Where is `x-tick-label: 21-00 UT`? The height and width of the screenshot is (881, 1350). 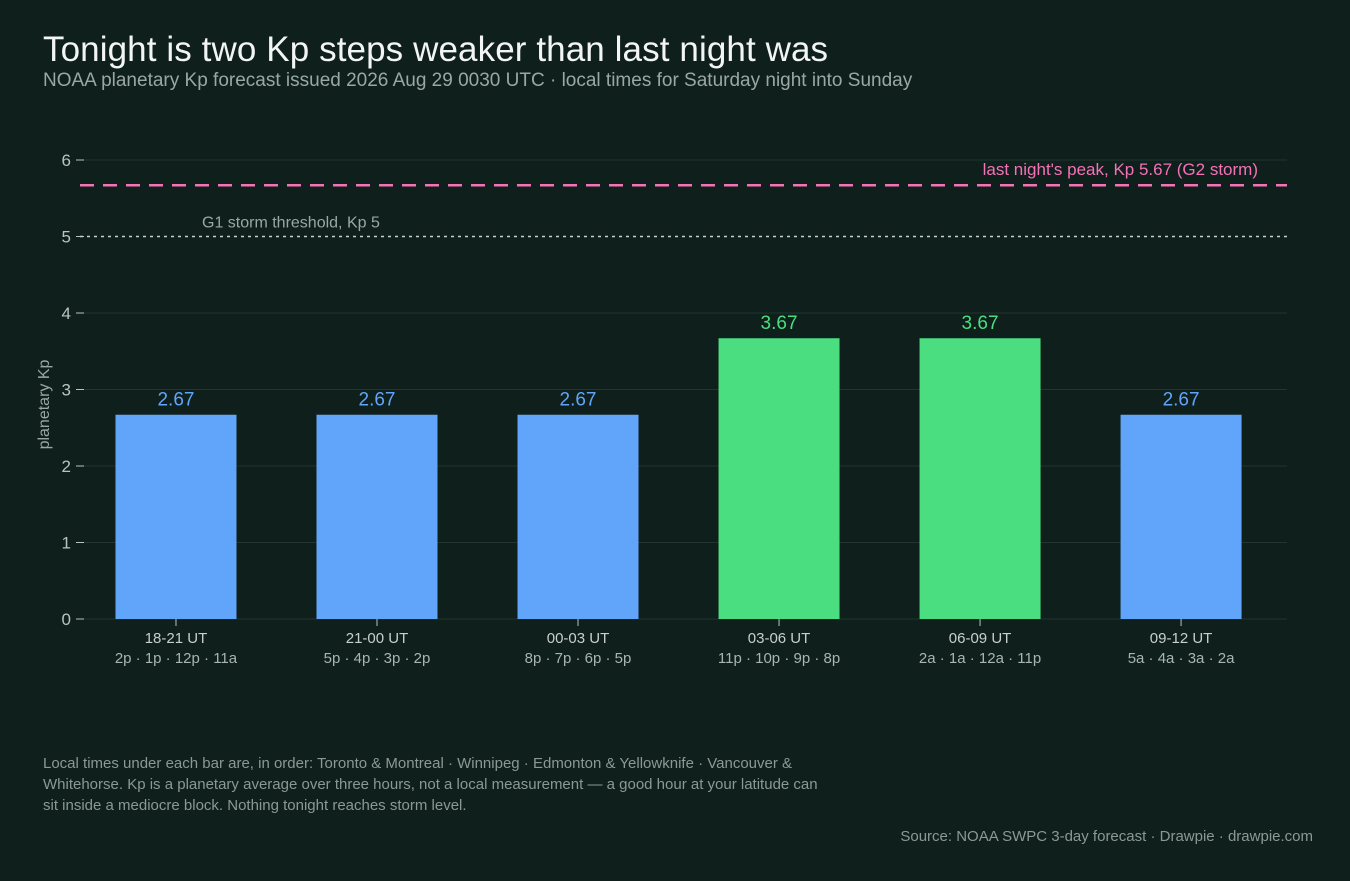
x-tick-label: 21-00 UT is located at coordinates (377, 638).